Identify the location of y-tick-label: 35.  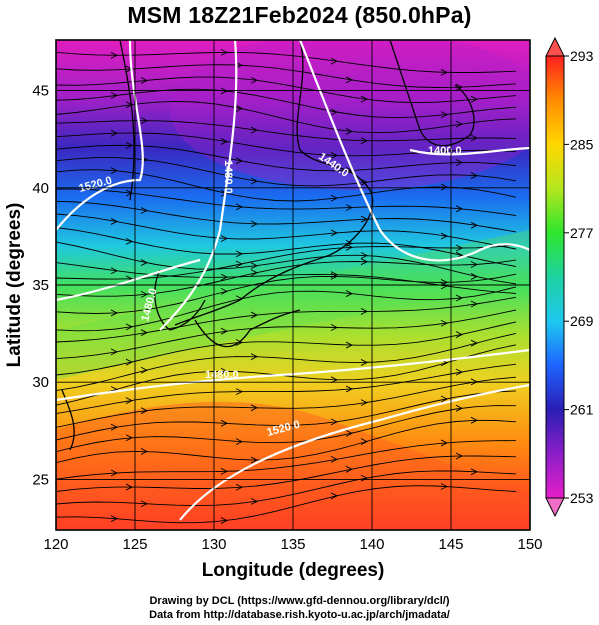
(40, 285).